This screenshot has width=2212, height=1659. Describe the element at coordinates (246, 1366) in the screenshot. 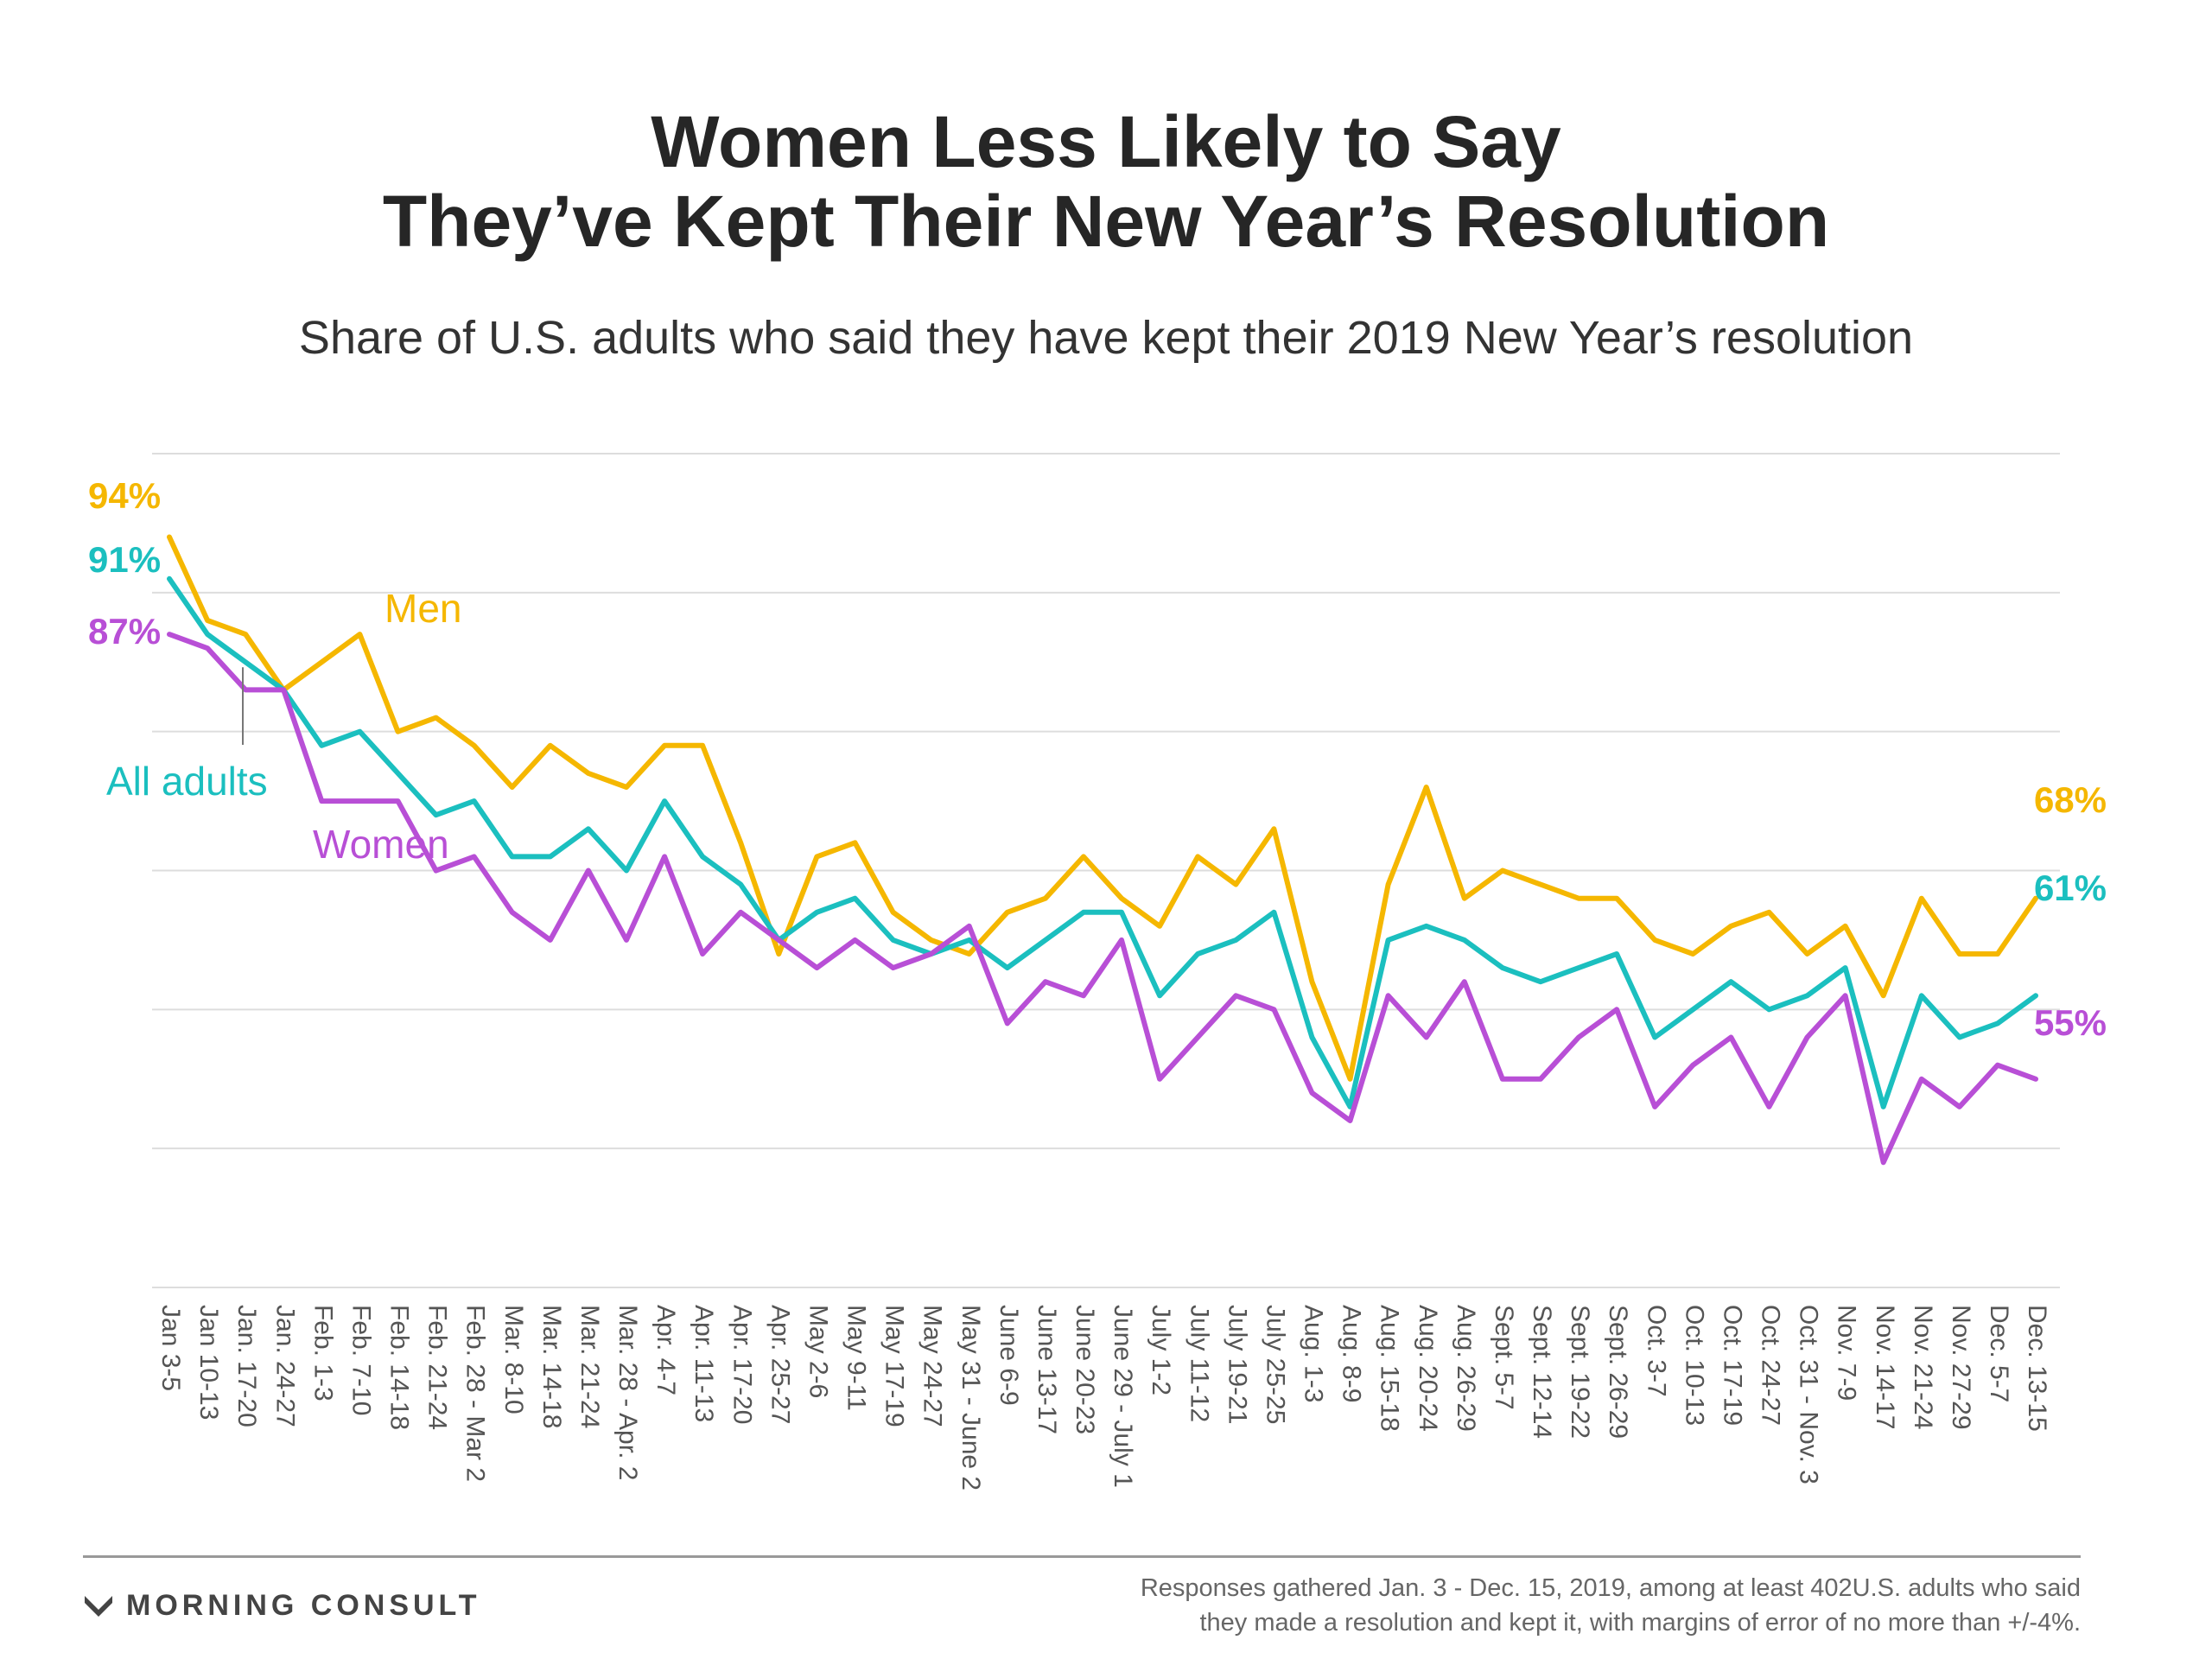

I see `x-tick-label: Jan. 17-20` at that location.